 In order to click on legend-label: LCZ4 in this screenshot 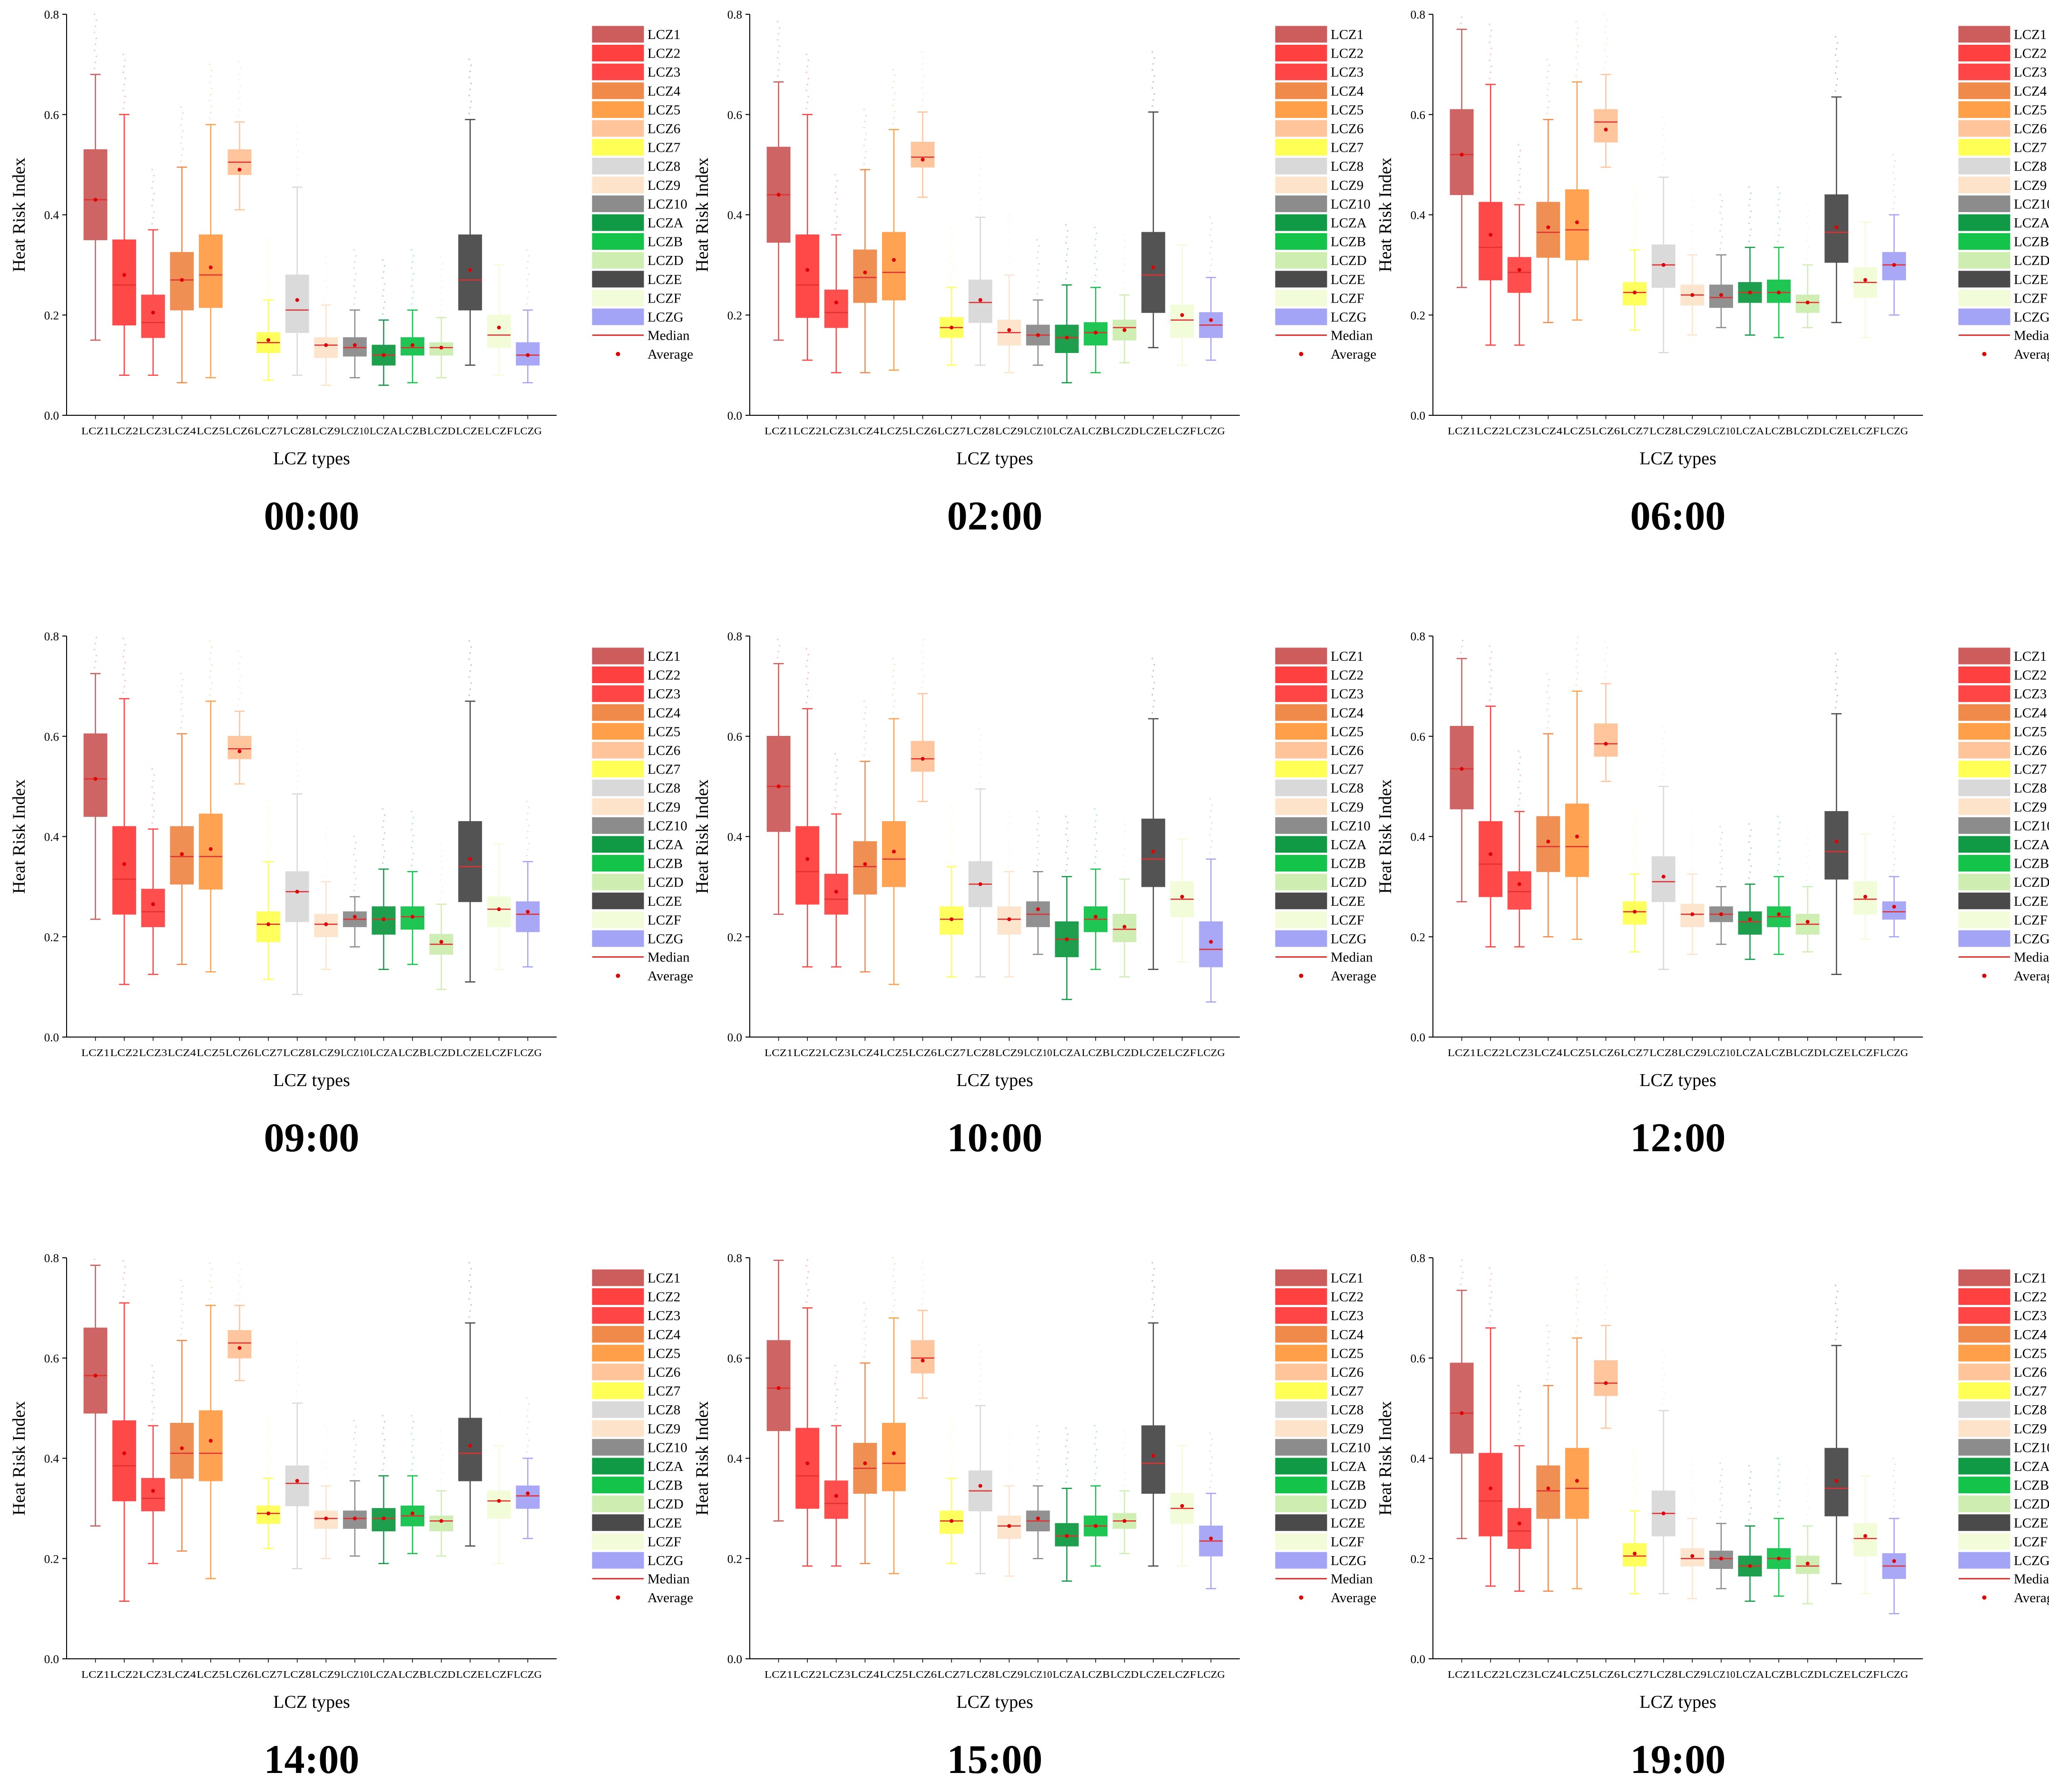, I will do `click(664, 713)`.